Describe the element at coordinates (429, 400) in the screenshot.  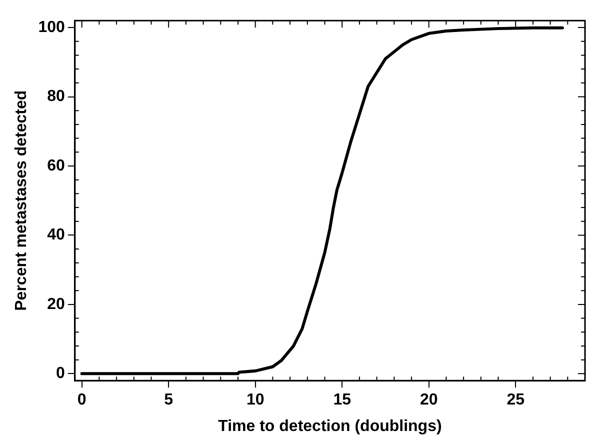
I see `x-tick-label: 20` at that location.